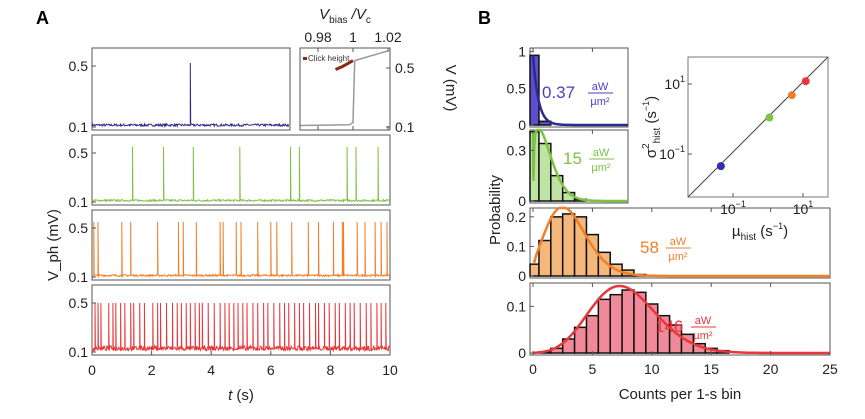 The width and height of the screenshot is (865, 419). Describe the element at coordinates (305, 58) in the screenshot. I see `legend-swatch` at that location.